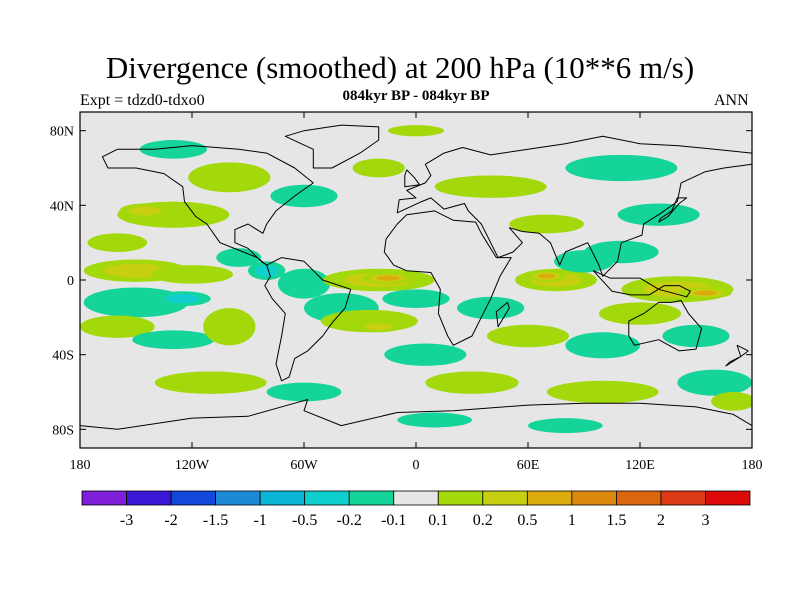  I want to click on colorbar: -3 -2 -1.5 -1 -0.5 -0.2 -0.1 0.1 0.2 0.5 1 1.5 2 3, so click(416, 509).